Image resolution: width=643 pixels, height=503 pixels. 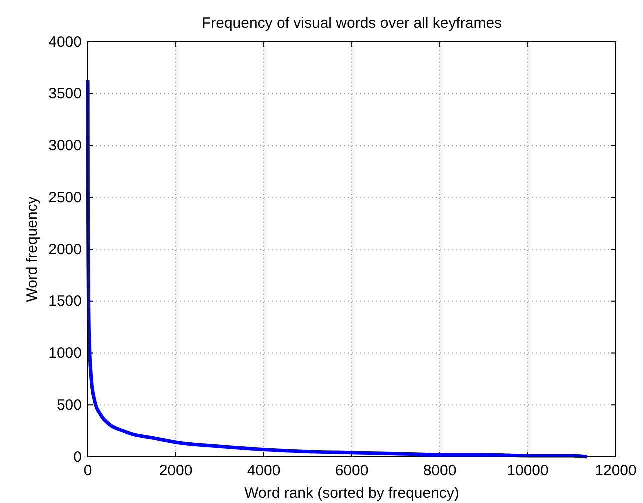 I want to click on x-tick-label: 2000, so click(x=176, y=471).